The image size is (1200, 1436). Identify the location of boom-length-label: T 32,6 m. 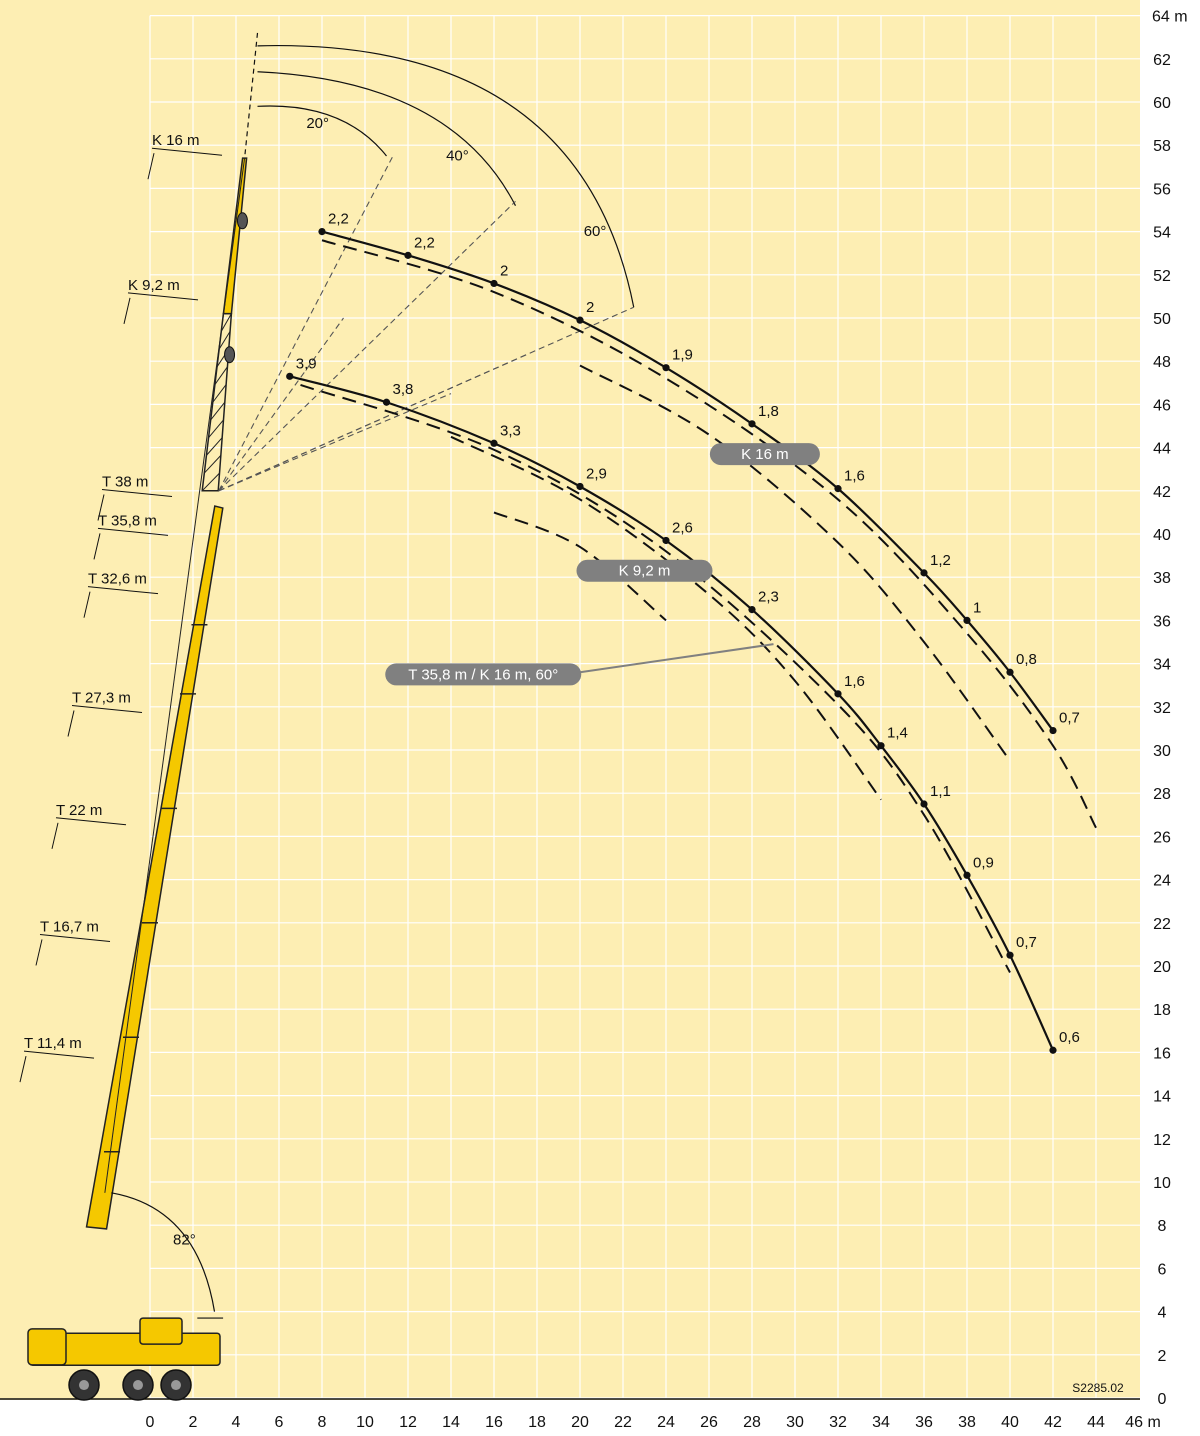
(117, 579).